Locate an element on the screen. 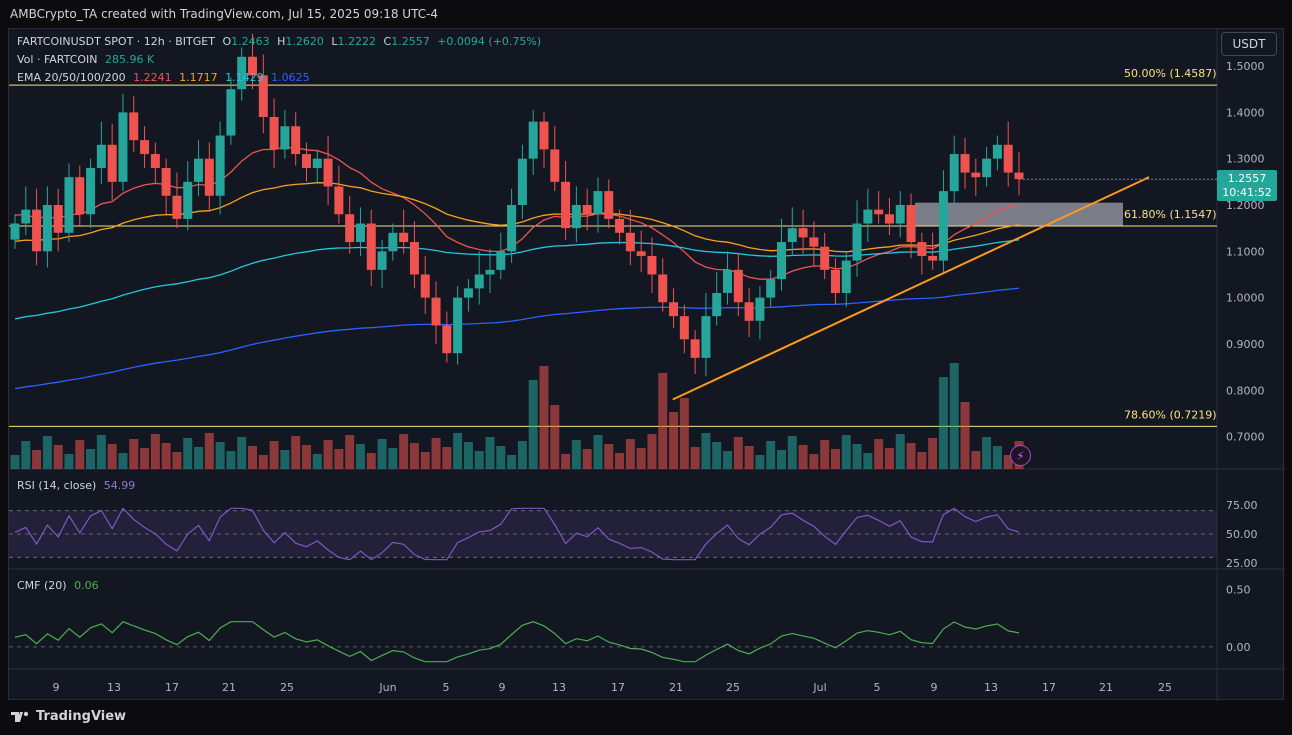 The width and height of the screenshot is (1292, 735). currency-button: USDT is located at coordinates (1249, 44).